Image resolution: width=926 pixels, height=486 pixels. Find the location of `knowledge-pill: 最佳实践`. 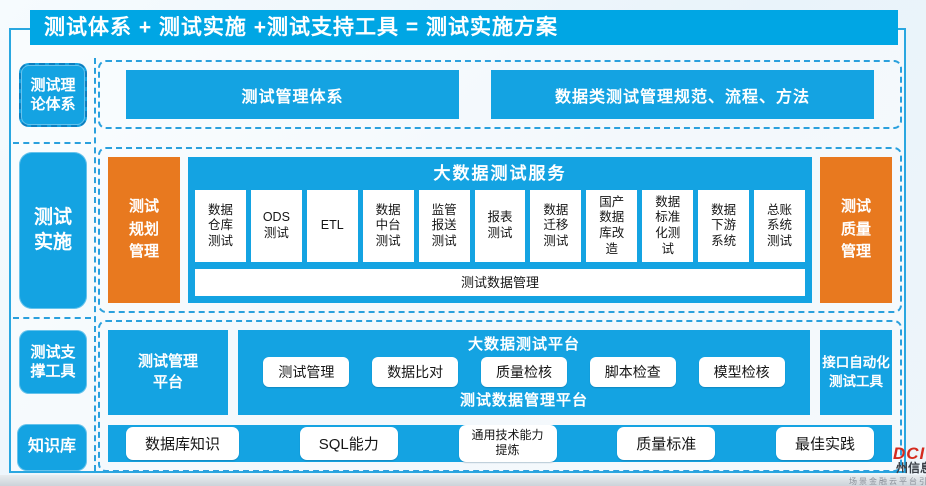

knowledge-pill: 最佳实践 is located at coordinates (824, 443).